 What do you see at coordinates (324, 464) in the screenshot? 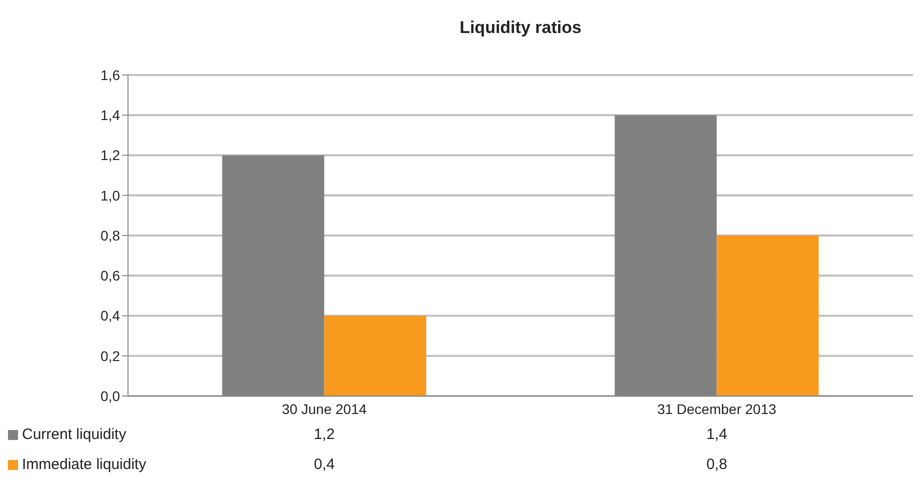
I see `data-label: 0,4` at bounding box center [324, 464].